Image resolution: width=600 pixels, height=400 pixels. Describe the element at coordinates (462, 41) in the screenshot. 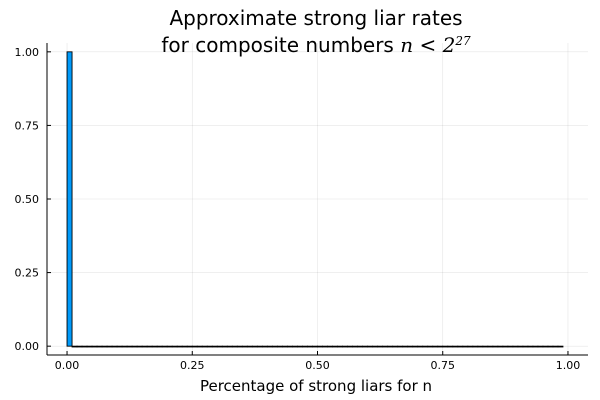

I see `chart-title-math-exponent: 27` at that location.